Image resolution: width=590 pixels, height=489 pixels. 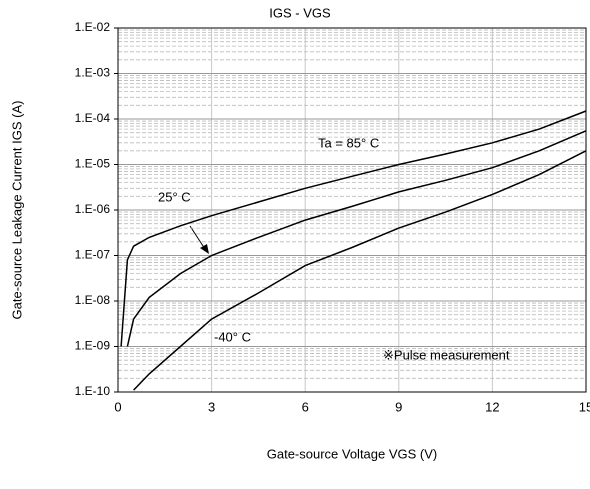 I want to click on x-tick-label: 3, so click(x=211, y=406).